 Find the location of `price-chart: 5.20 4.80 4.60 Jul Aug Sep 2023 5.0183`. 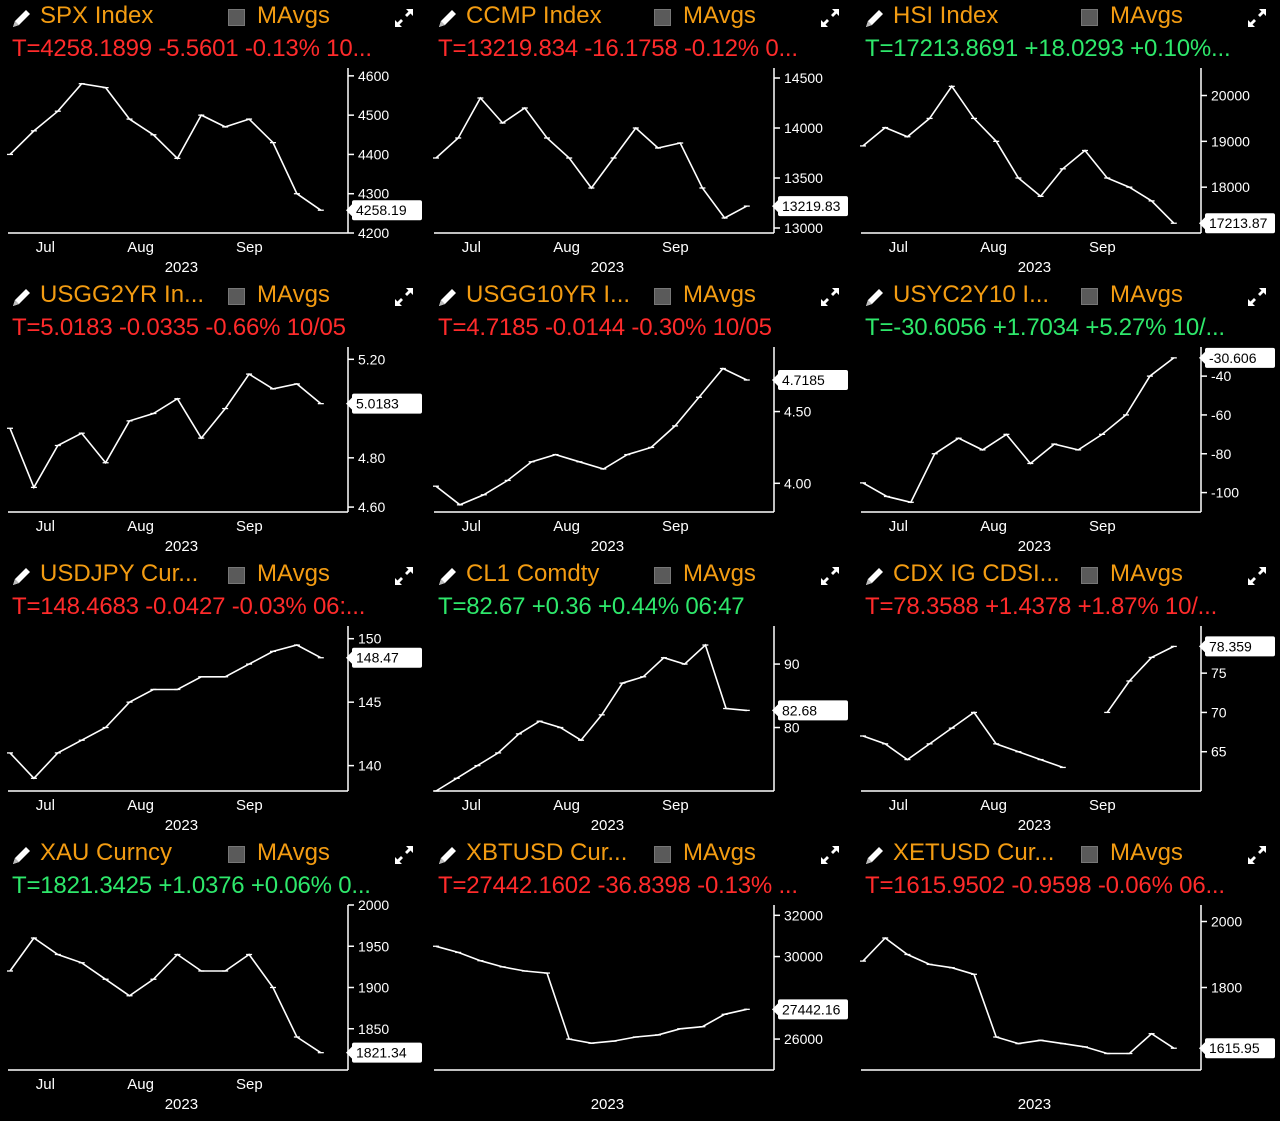

price-chart: 5.20 4.80 4.60 Jul Aug Sep 2023 5.0183 is located at coordinates (213, 418).